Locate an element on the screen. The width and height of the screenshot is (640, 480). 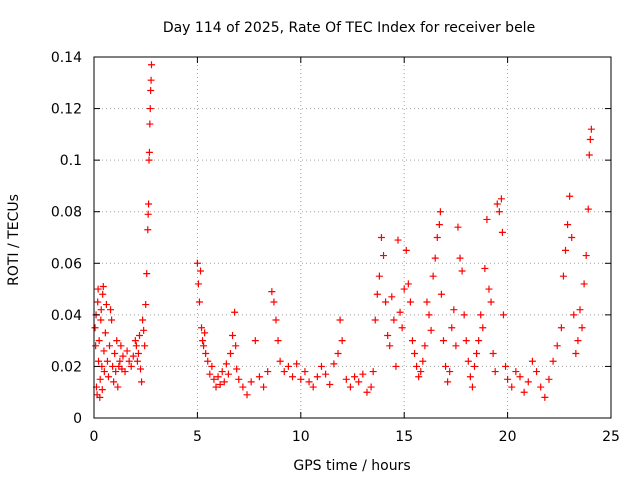
x-tick-label: 10 is located at coordinates (301, 437).